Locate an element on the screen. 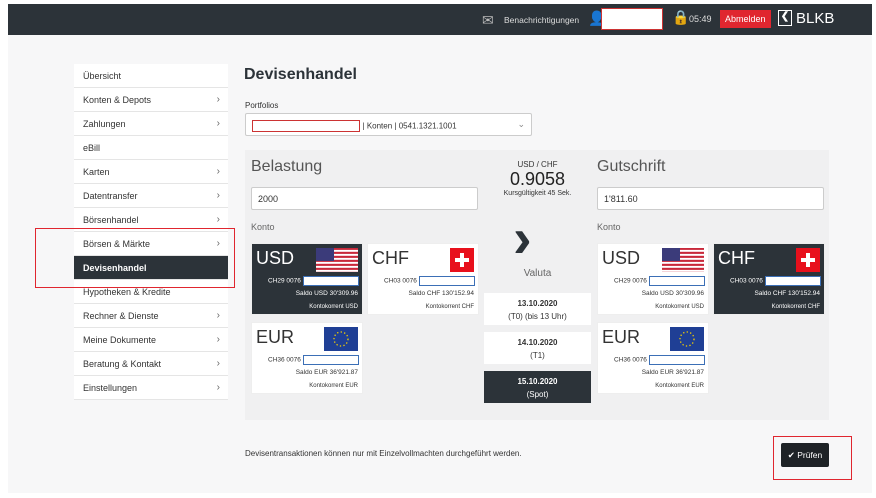  valuta-label: Valuta is located at coordinates (537, 273).